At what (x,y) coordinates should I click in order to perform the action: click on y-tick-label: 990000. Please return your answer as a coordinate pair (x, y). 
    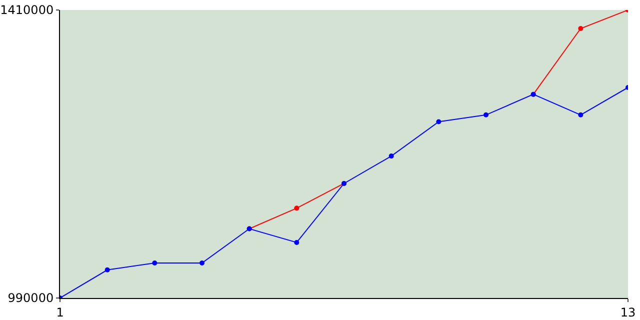
    Looking at the image, I should click on (31, 298).